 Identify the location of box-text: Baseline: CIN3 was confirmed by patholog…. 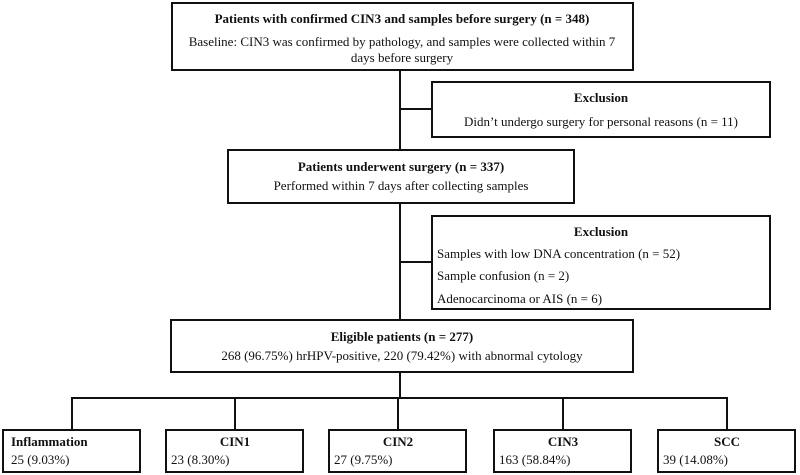
(402, 41).